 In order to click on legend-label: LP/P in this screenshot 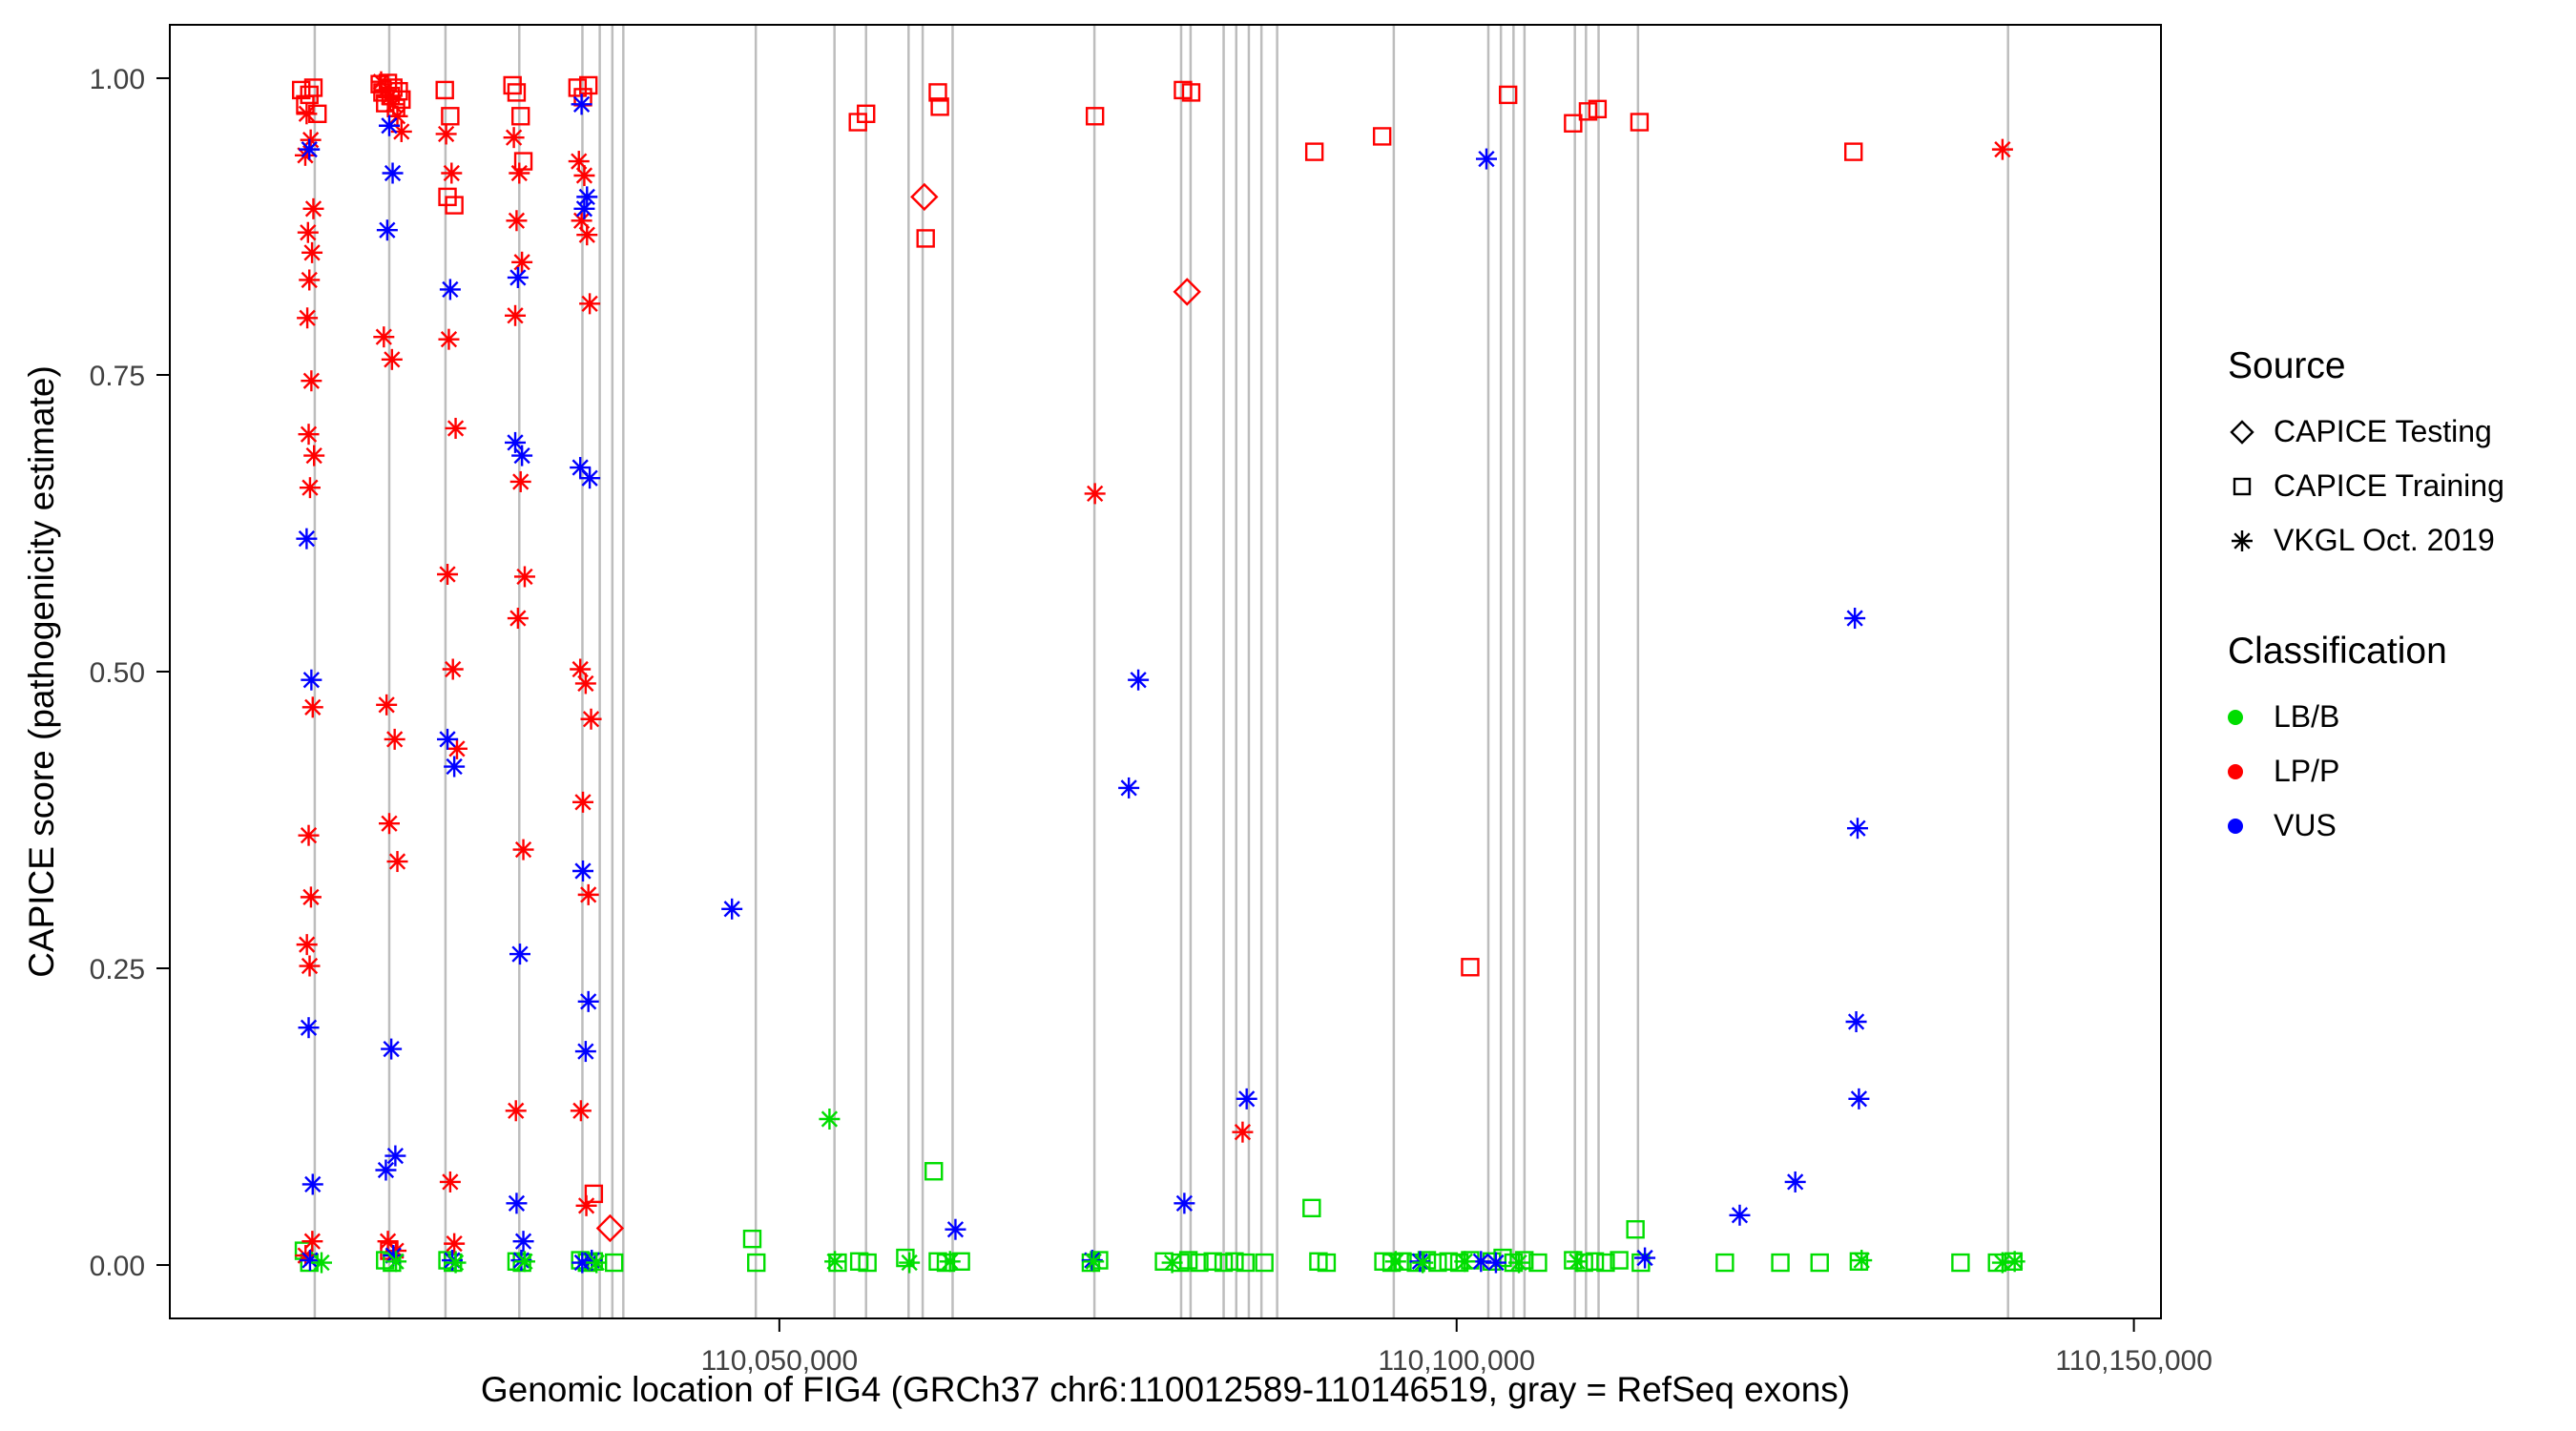, I will do `click(2307, 771)`.